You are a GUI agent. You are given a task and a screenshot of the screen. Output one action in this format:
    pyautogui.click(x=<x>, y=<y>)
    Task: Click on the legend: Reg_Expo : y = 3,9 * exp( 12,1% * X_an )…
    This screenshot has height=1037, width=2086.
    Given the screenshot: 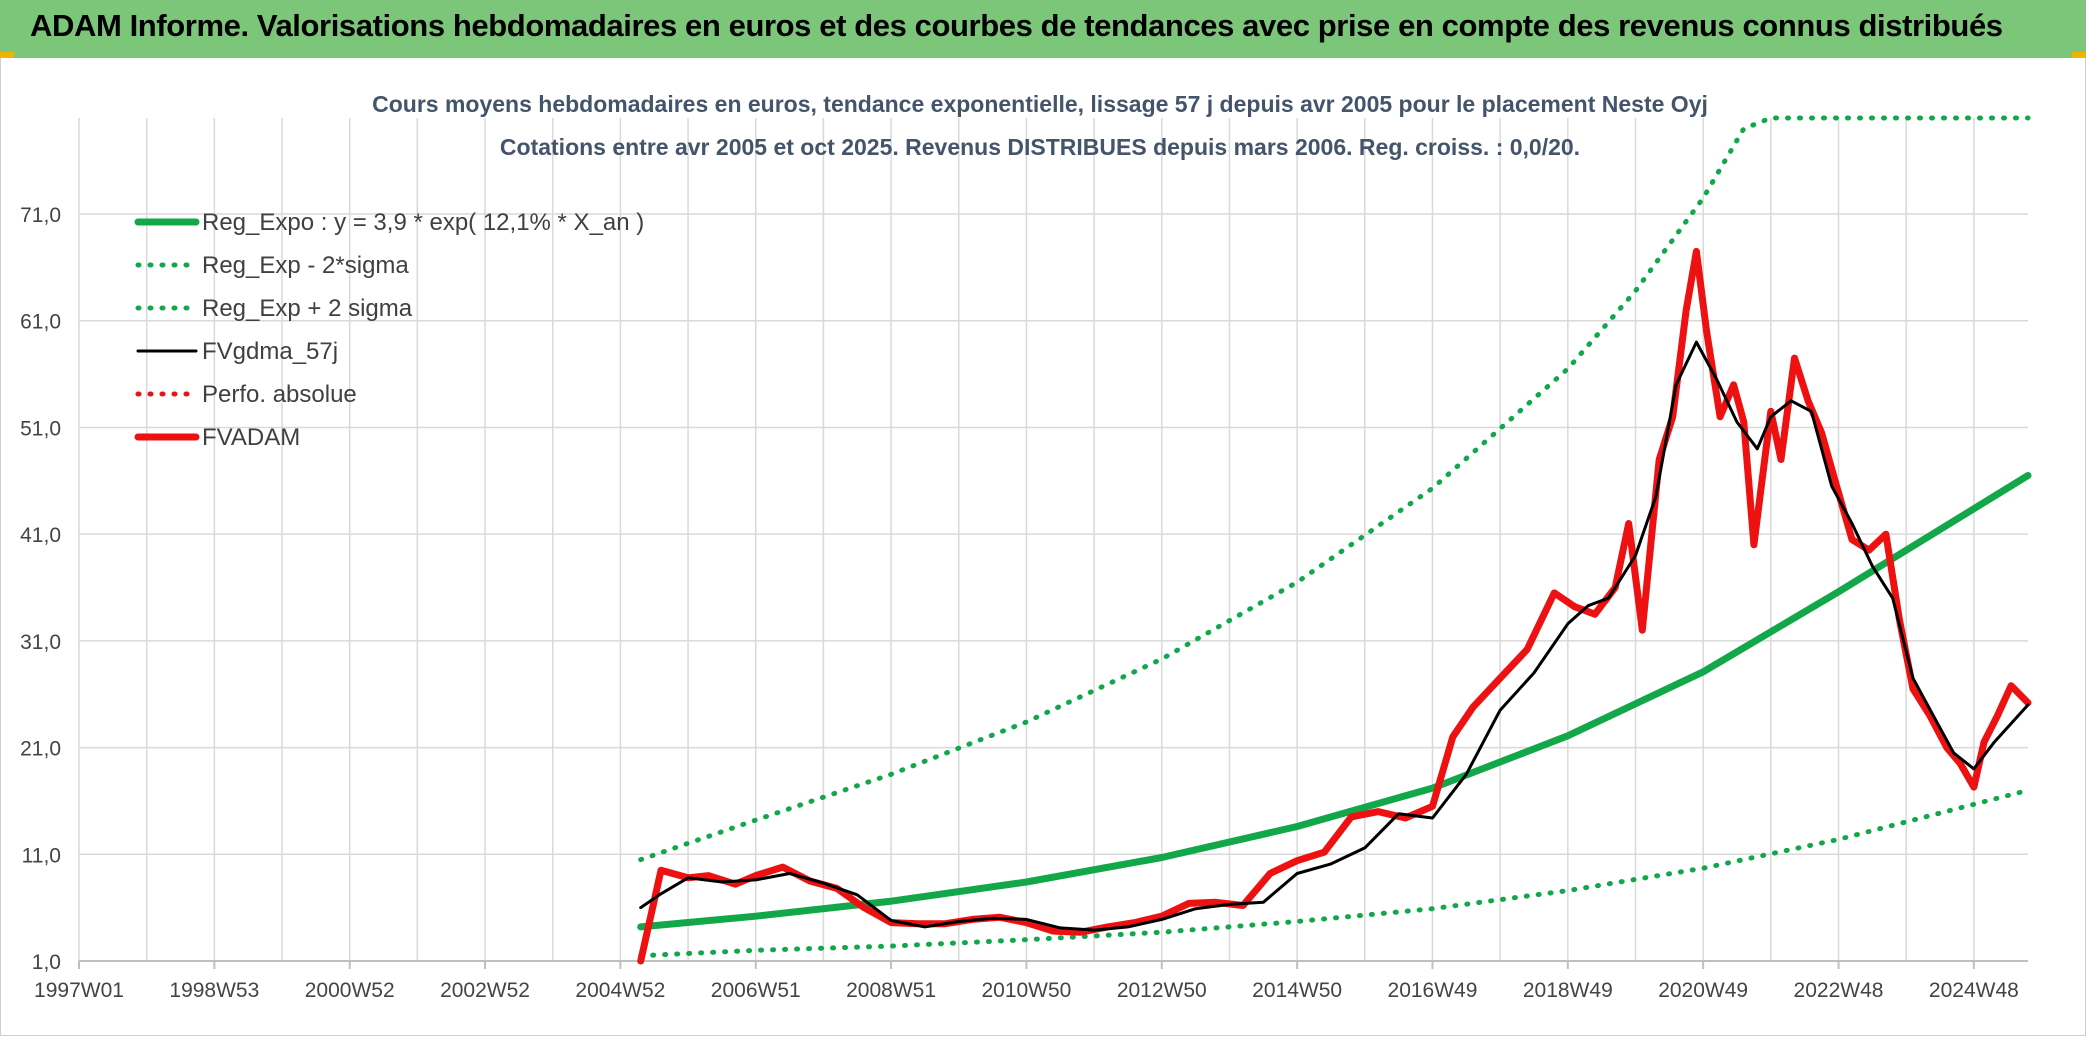 What is the action you would take?
    pyautogui.click(x=389, y=330)
    